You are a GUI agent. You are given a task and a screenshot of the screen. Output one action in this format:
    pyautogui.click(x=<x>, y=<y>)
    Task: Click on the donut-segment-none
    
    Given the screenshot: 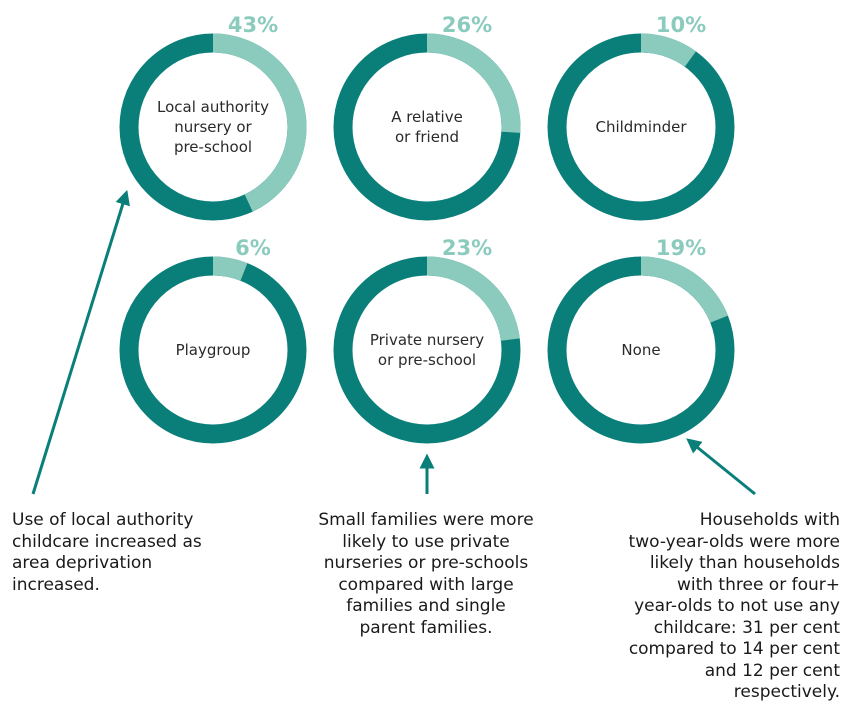 What is the action you would take?
    pyautogui.click(x=641, y=350)
    